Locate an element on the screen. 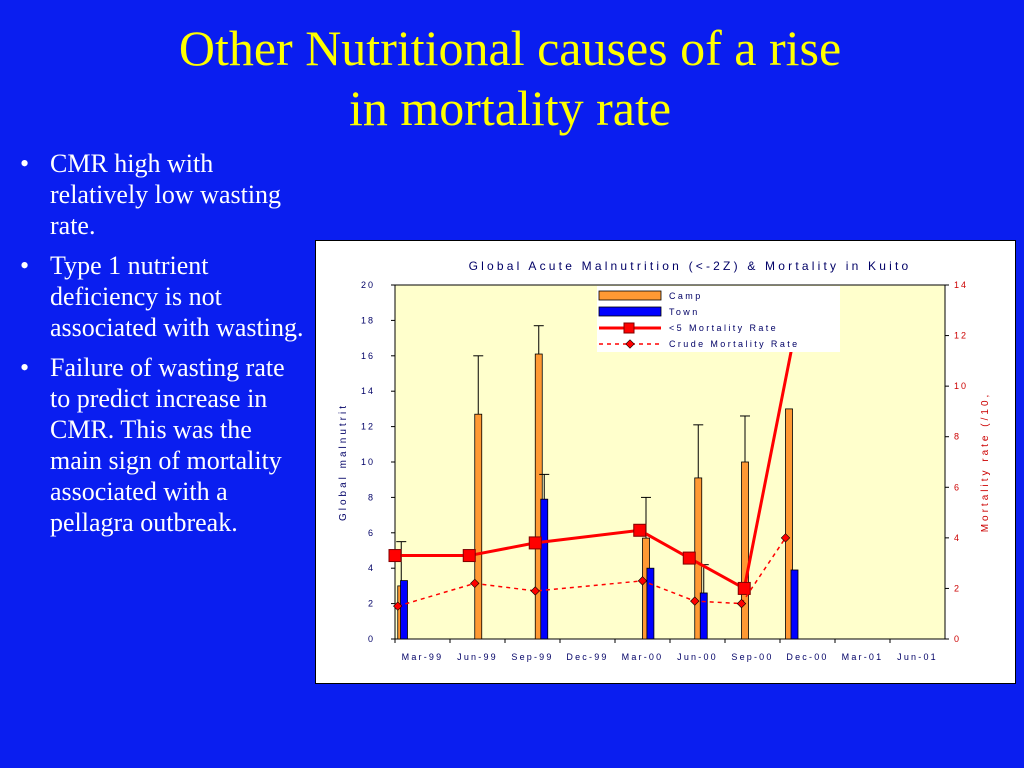  y2-tick-label: 6 is located at coordinates (957, 487).